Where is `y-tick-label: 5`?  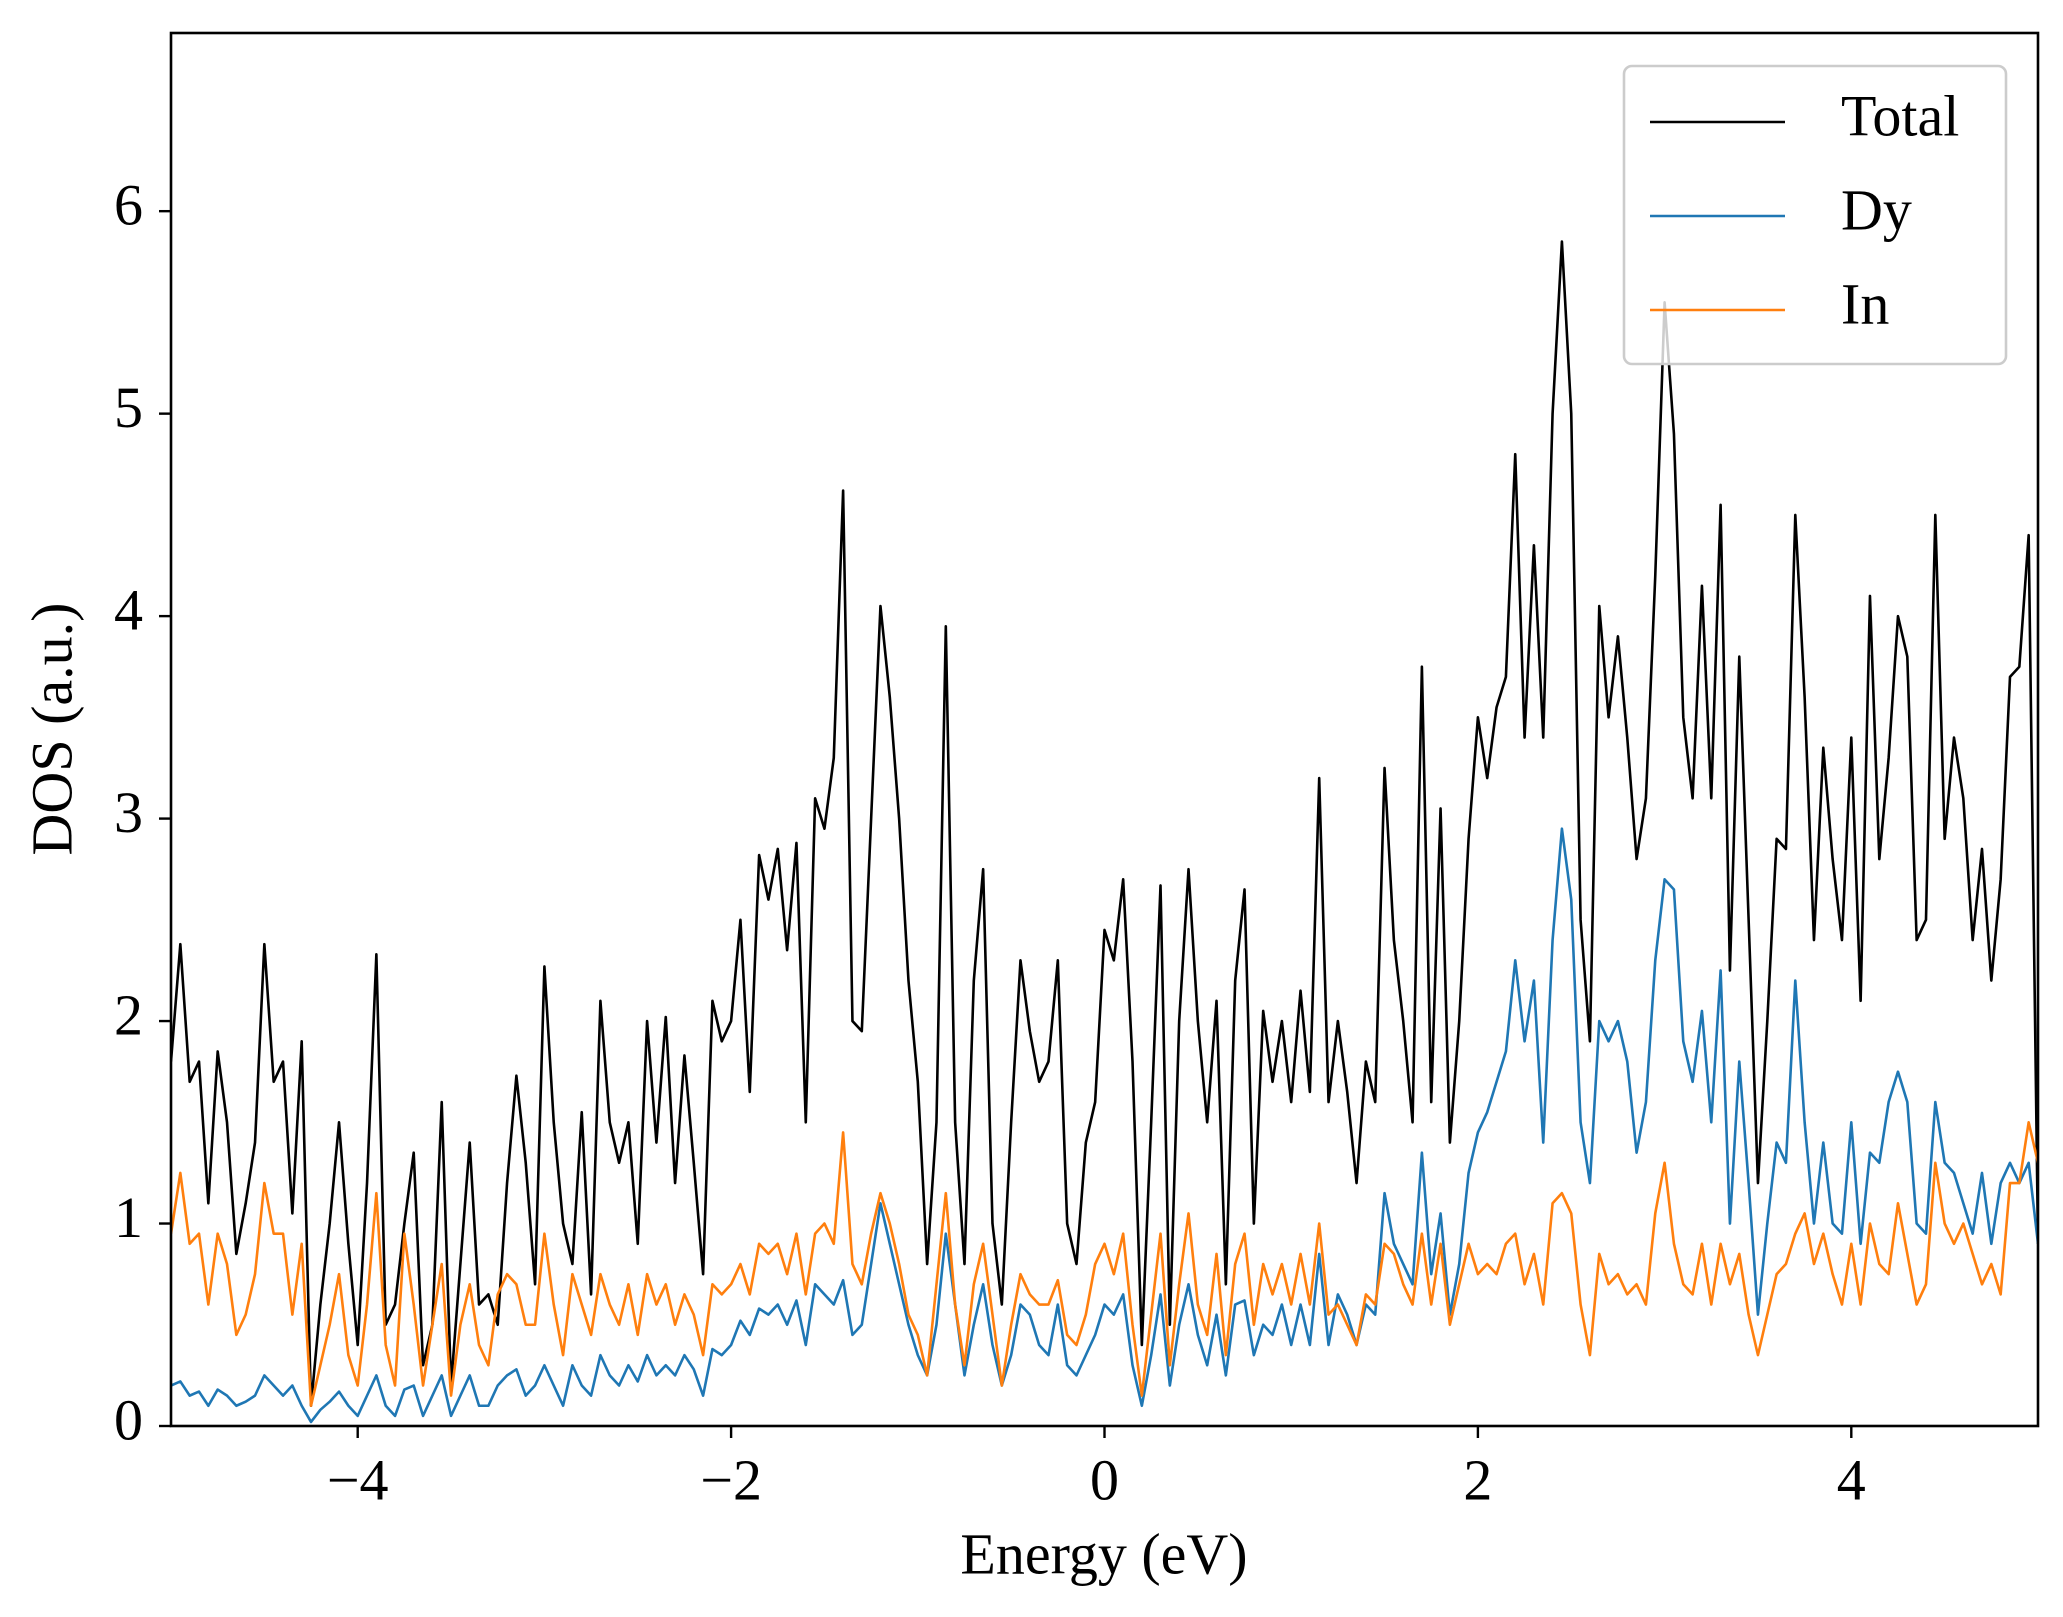
y-tick-label: 5 is located at coordinates (128, 407).